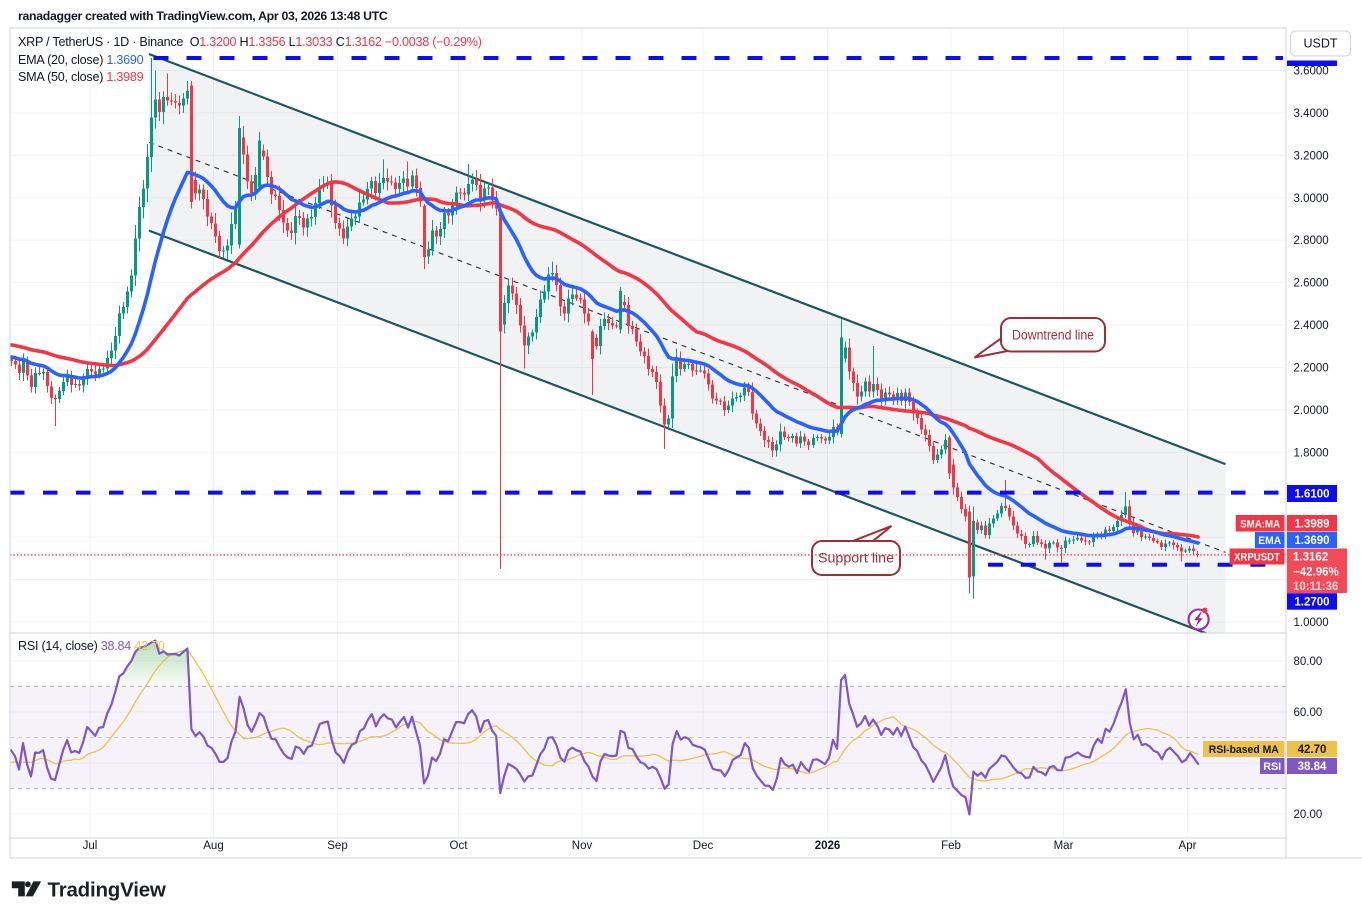  What do you see at coordinates (1311, 368) in the screenshot?
I see `svg-text: 2.2000` at bounding box center [1311, 368].